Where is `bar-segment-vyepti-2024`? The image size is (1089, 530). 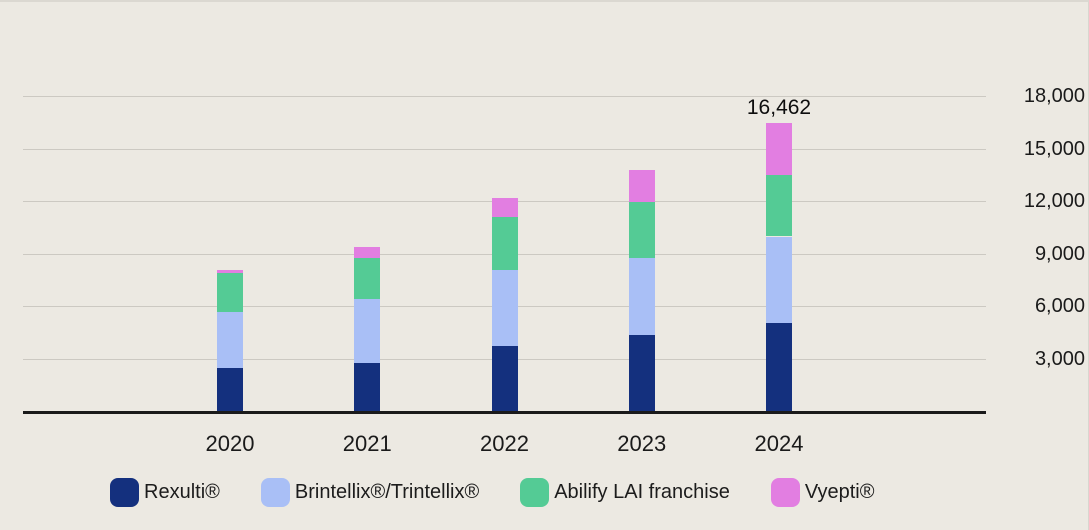 bar-segment-vyepti-2024 is located at coordinates (779, 148).